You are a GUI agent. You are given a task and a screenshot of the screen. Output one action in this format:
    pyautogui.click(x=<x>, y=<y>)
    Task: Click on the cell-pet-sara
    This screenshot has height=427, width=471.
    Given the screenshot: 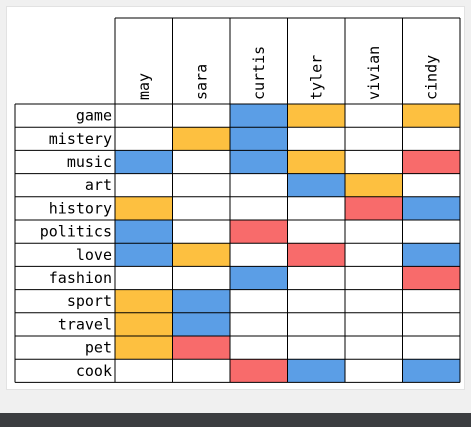 What is the action you would take?
    pyautogui.click(x=201, y=348)
    